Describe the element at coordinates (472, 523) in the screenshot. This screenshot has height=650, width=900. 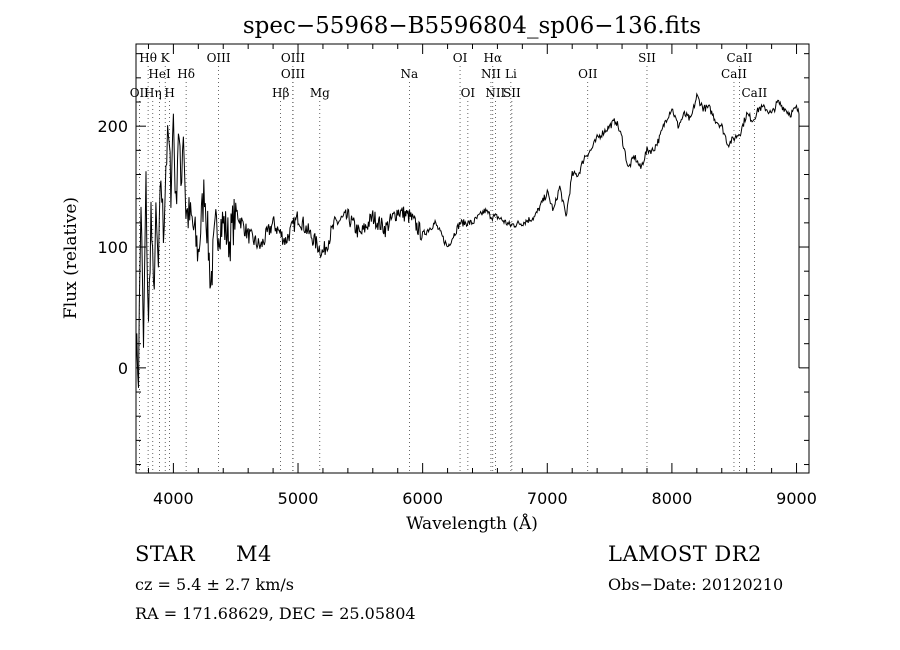
I see `x-axis-label: Wavelength (Å)` at that location.